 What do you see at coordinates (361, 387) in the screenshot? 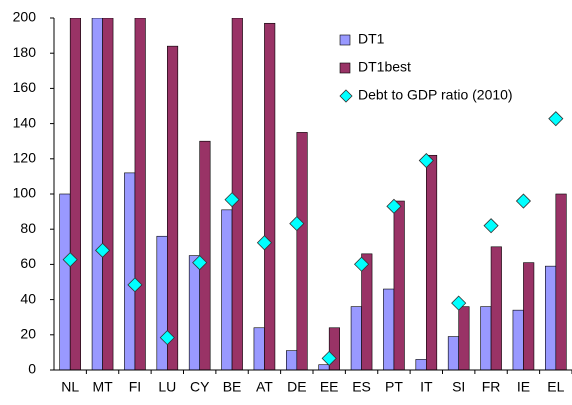
I see `x-tick-label: ES` at bounding box center [361, 387].